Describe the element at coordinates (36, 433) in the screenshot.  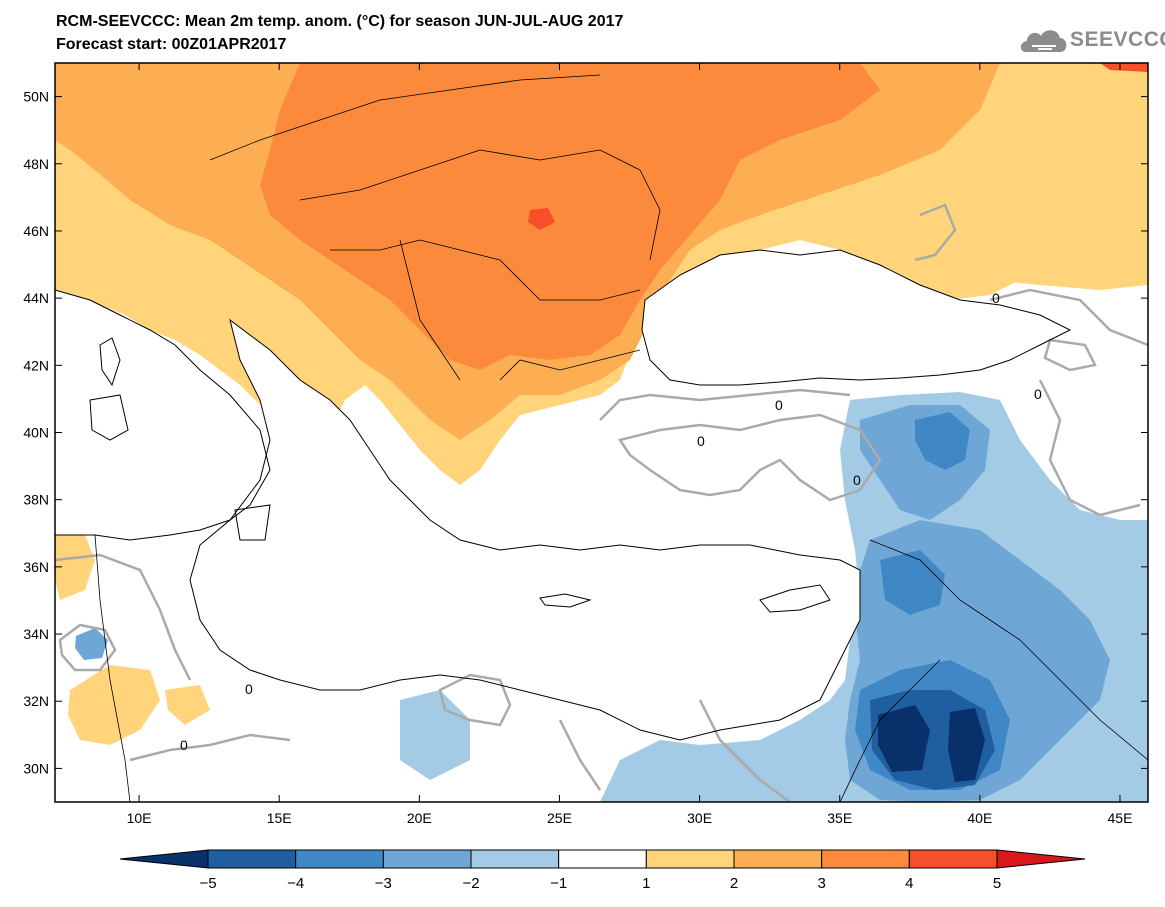
I see `lat-tick-label: 40N` at that location.